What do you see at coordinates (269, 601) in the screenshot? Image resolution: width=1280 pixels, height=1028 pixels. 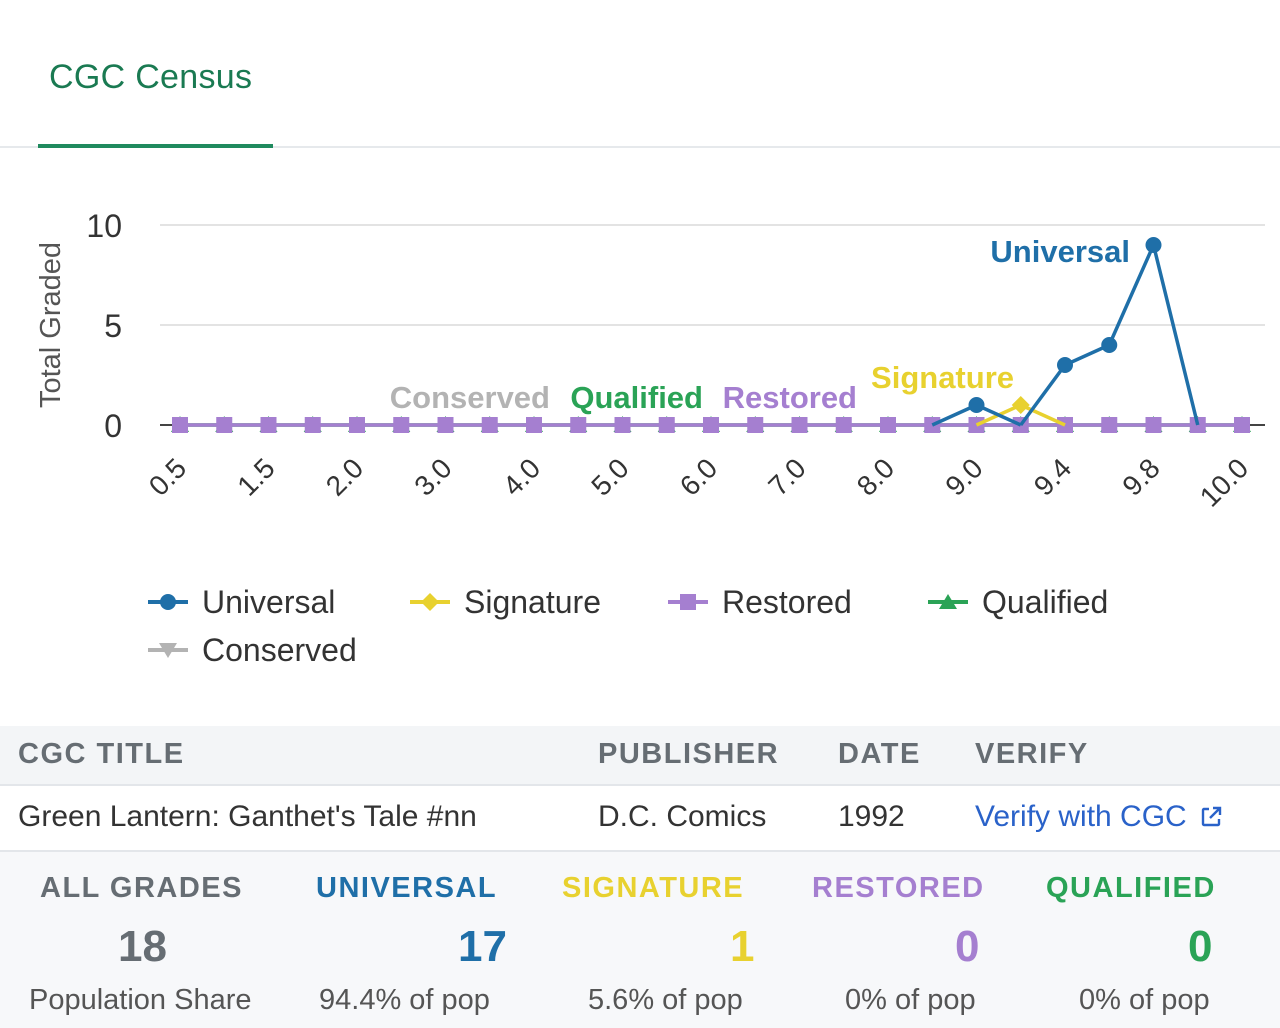 I see `legend-label: Universal` at bounding box center [269, 601].